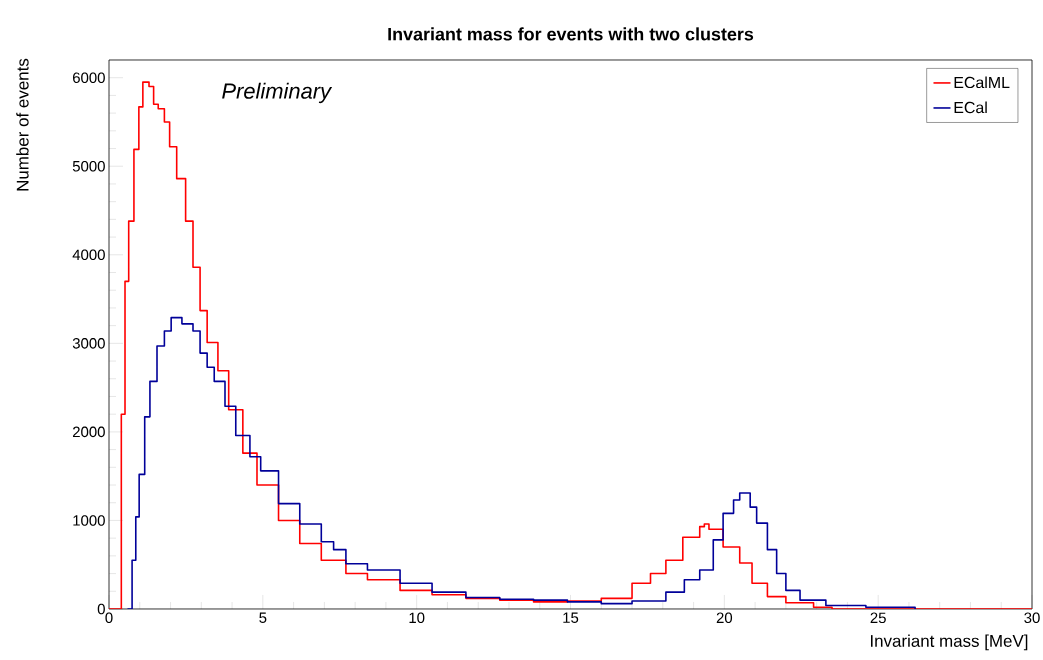 Image resolution: width=1043 pixels, height=660 pixels. What do you see at coordinates (982, 82) in the screenshot?
I see `legend-label: ECalML` at bounding box center [982, 82].